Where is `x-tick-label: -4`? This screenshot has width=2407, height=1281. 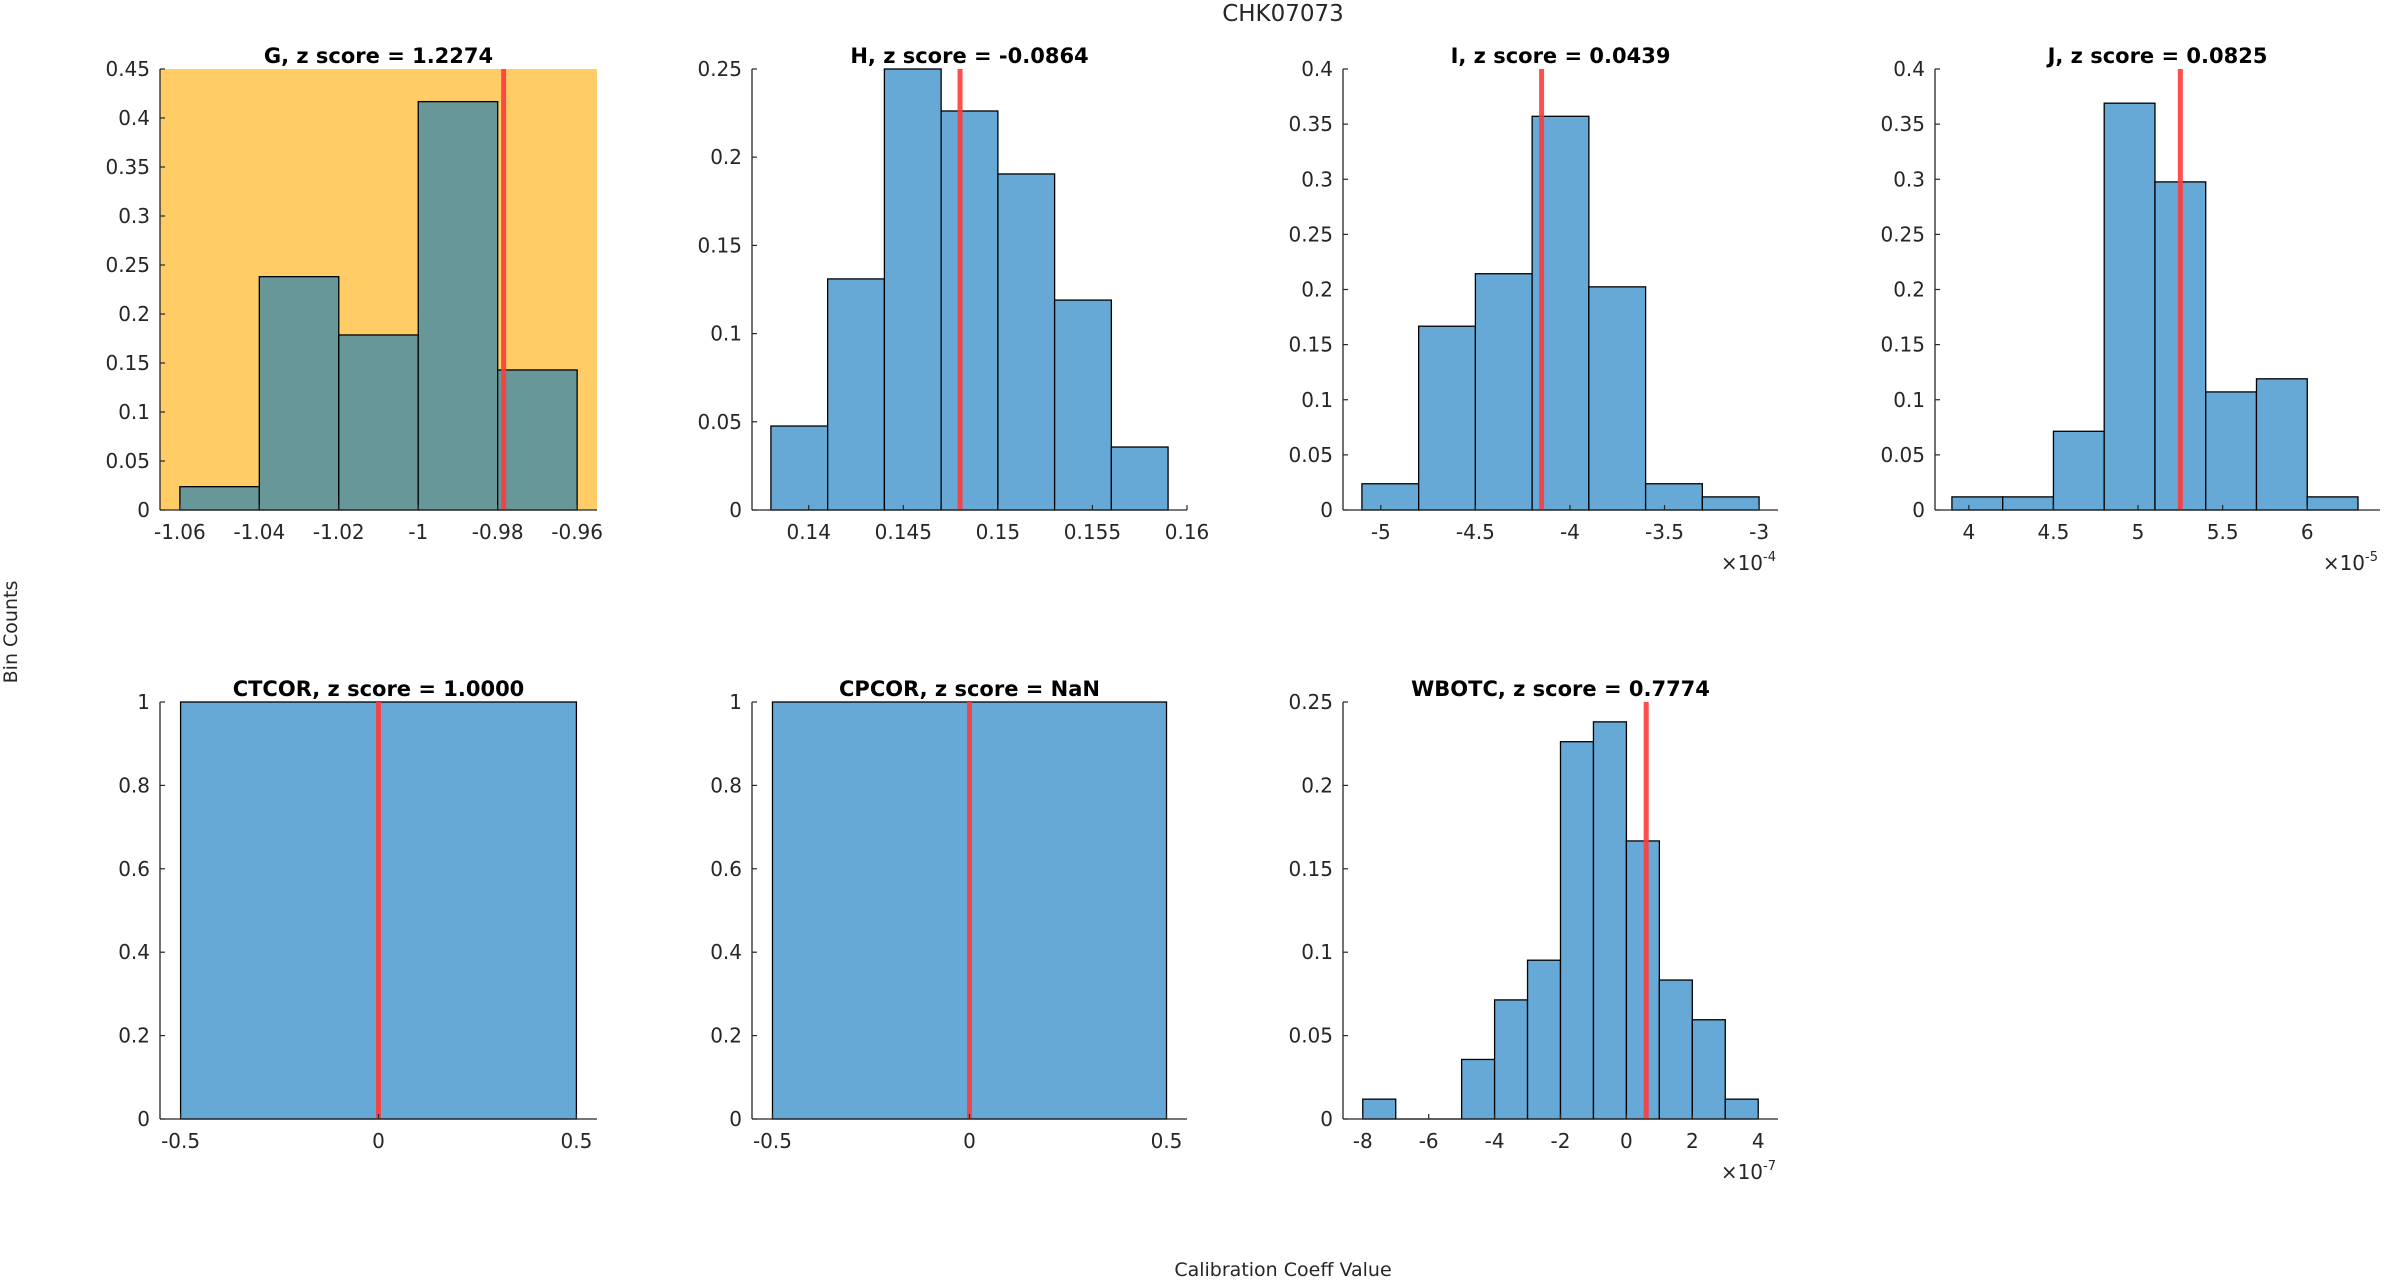
x-tick-label: -4 is located at coordinates (1495, 1141).